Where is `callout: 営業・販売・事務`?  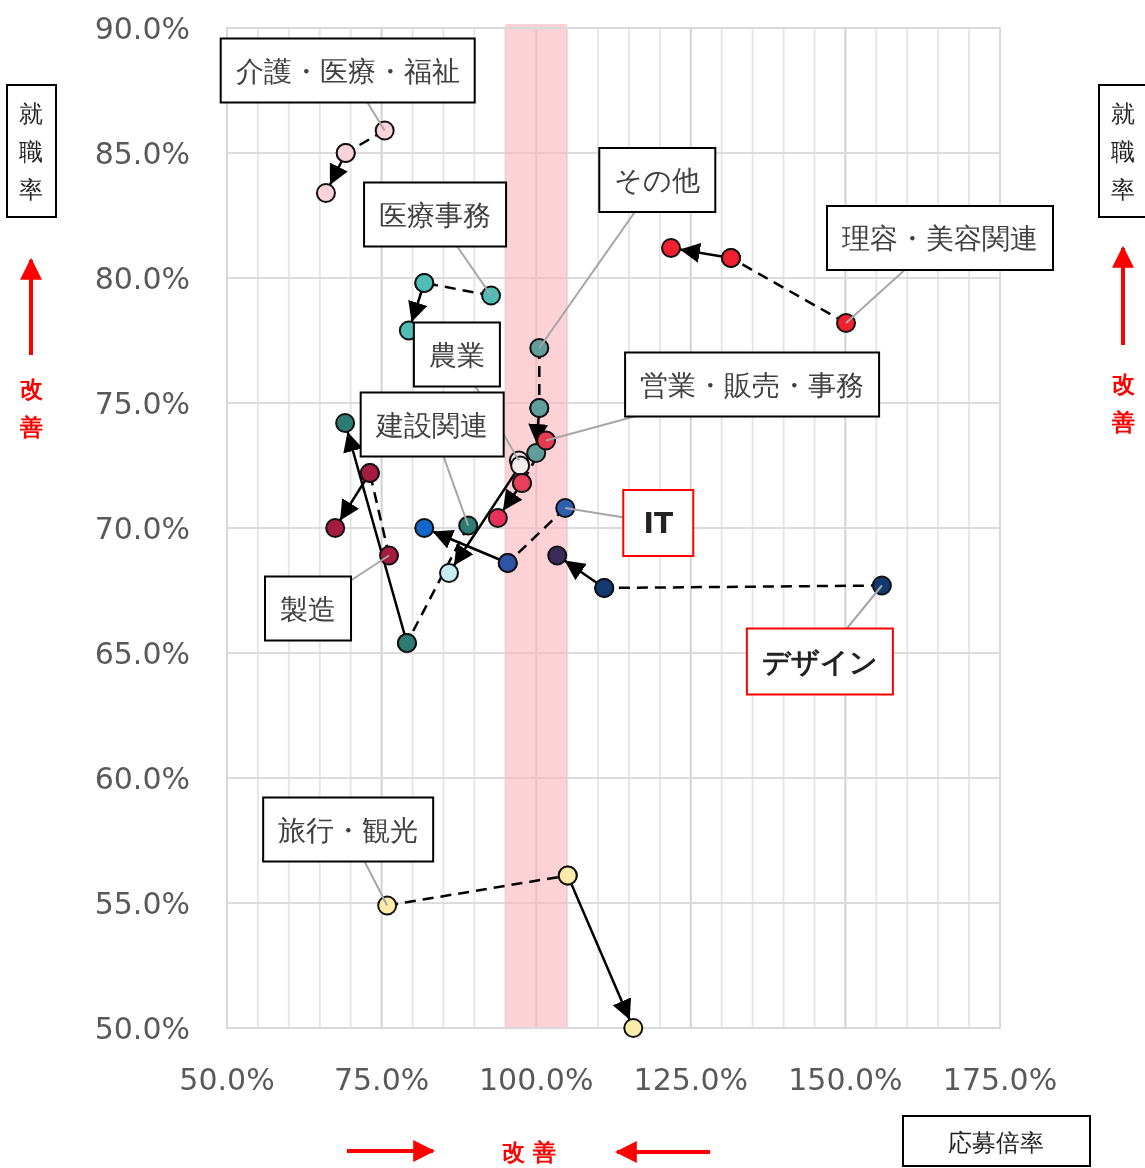 callout: 営業・販売・事務 is located at coordinates (713, 396).